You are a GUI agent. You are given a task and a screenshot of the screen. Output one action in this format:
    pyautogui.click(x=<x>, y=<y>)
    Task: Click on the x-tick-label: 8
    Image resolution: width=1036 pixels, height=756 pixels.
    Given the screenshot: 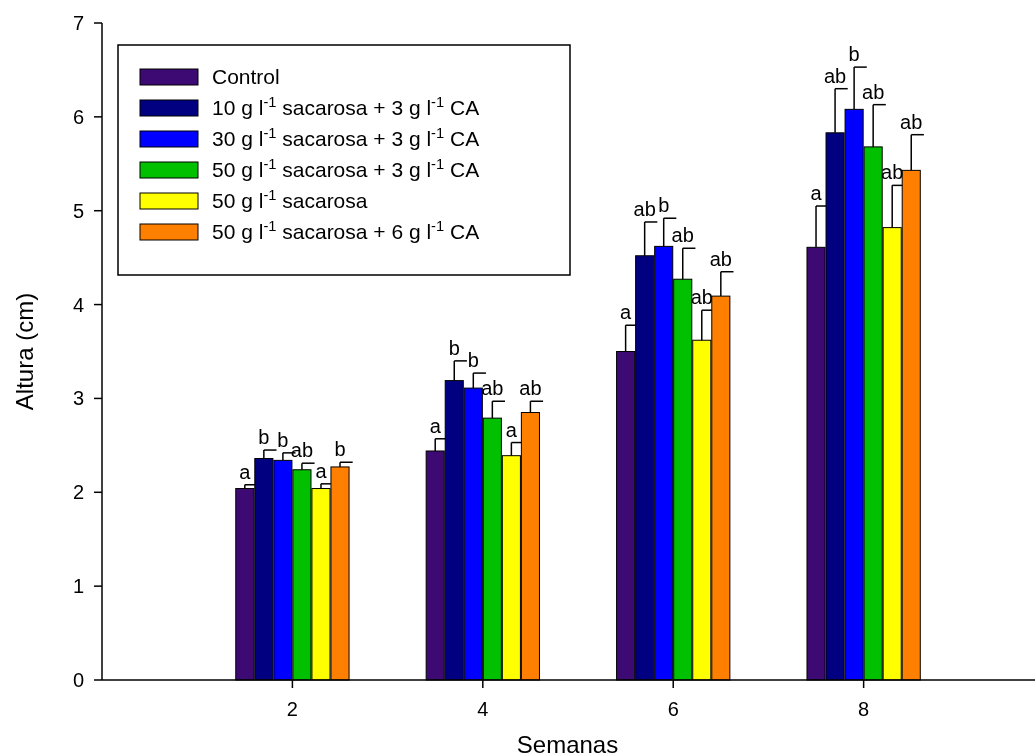 What is the action you would take?
    pyautogui.click(x=864, y=709)
    